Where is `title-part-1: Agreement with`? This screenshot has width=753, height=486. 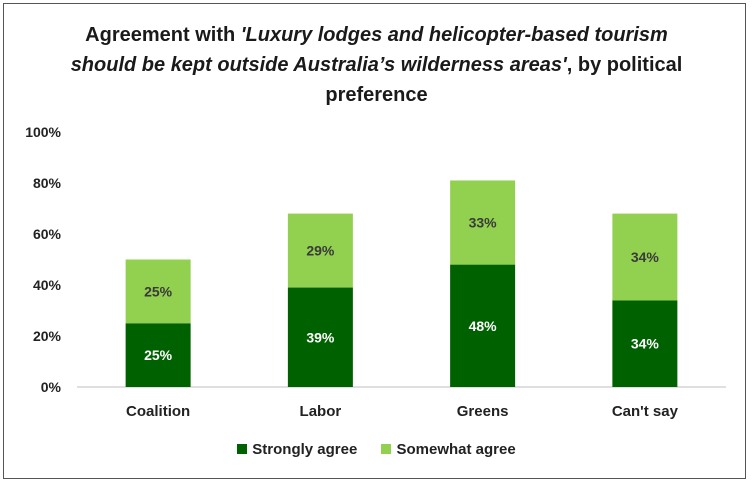 title-part-1: Agreement with is located at coordinates (163, 35).